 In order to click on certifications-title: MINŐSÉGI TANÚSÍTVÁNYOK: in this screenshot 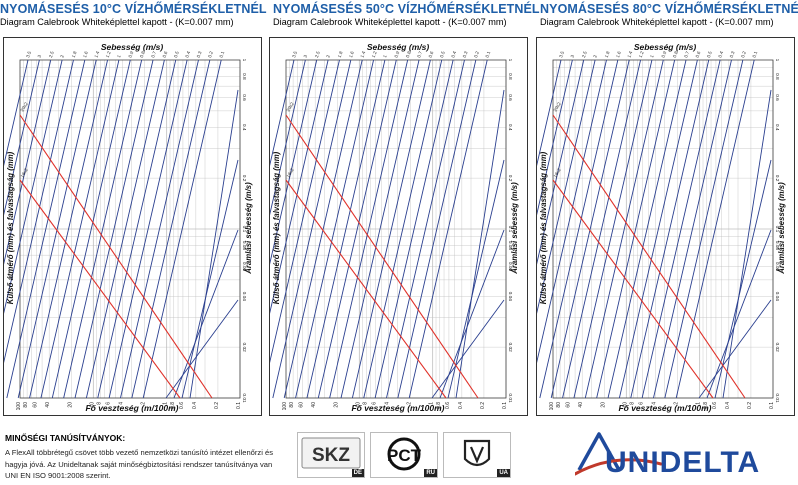, I will do `click(65, 438)`.